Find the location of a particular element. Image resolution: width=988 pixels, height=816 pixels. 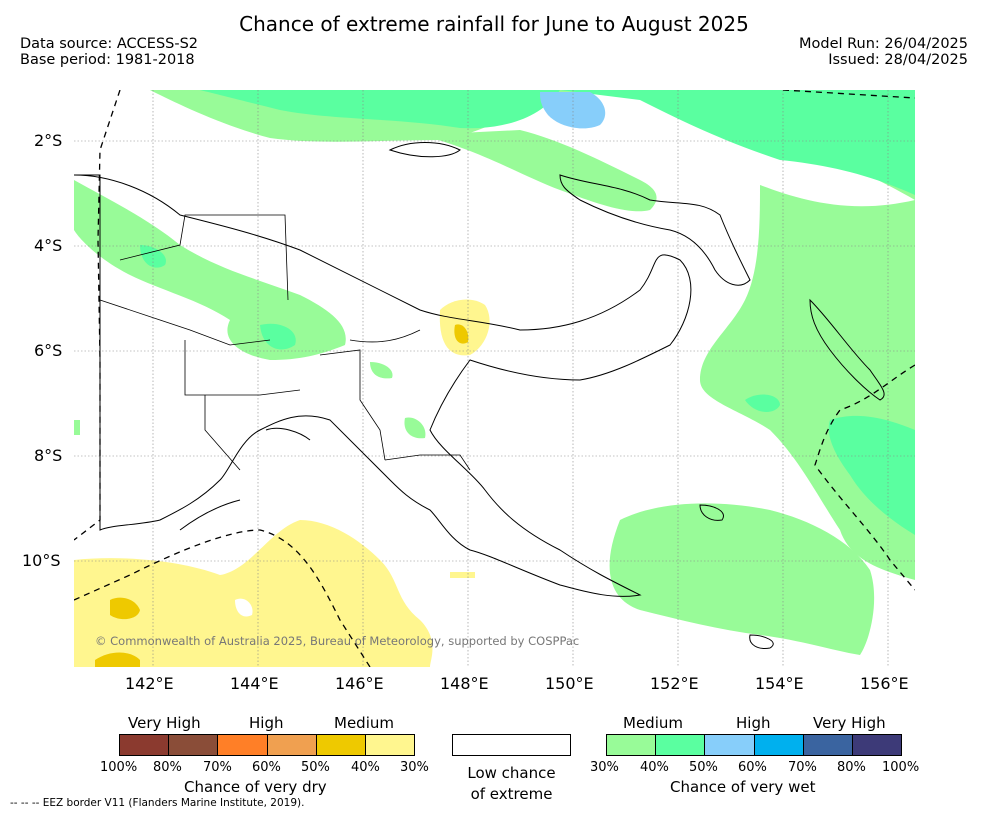

low-chance-label-line2: of extreme is located at coordinates (511, 794).